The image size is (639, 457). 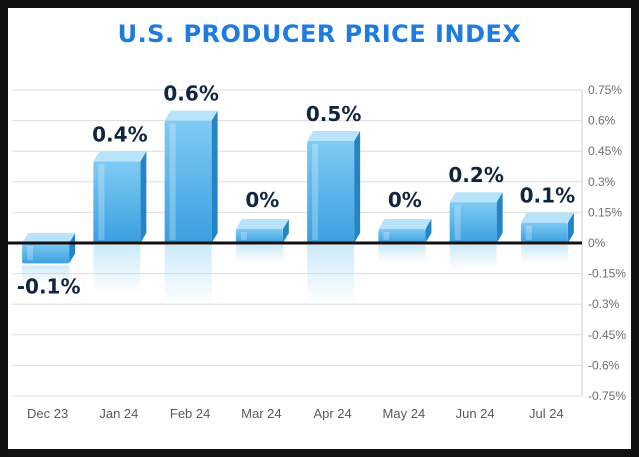 I want to click on y-tick-label: -0.15%, so click(x=607, y=274).